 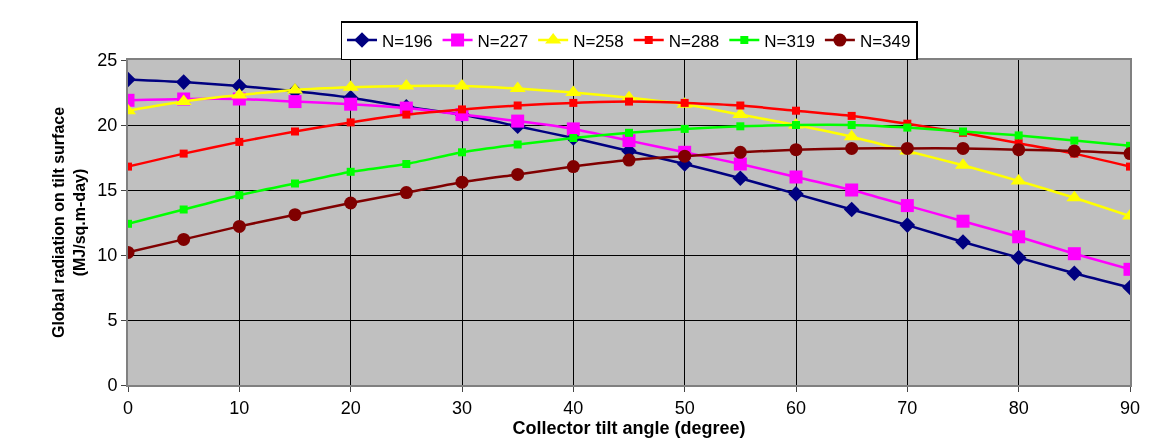 I want to click on legend-label: N=196, so click(x=407, y=41).